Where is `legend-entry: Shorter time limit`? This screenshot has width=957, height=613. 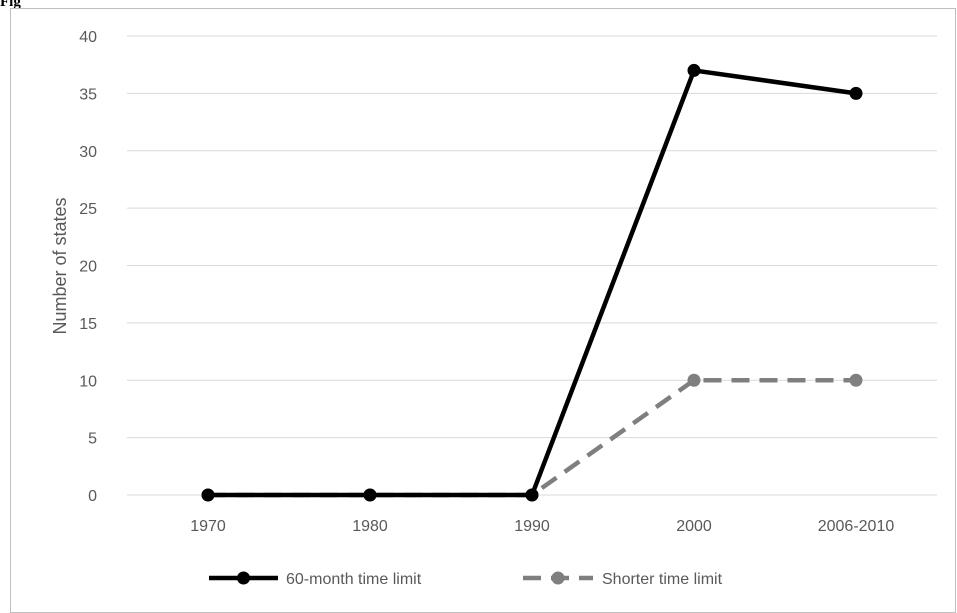
legend-entry: Shorter time limit is located at coordinates (623, 579).